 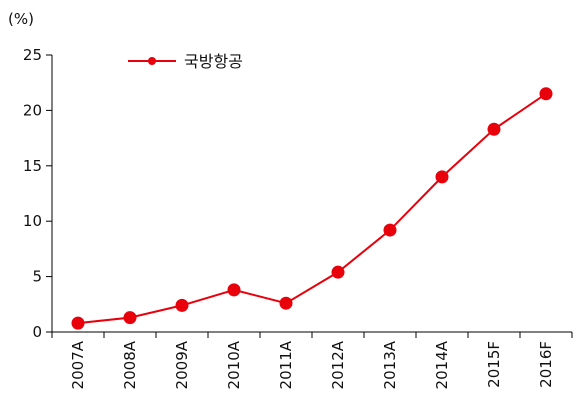 What do you see at coordinates (390, 364) in the screenshot?
I see `x-tick-label: 2013A` at bounding box center [390, 364].